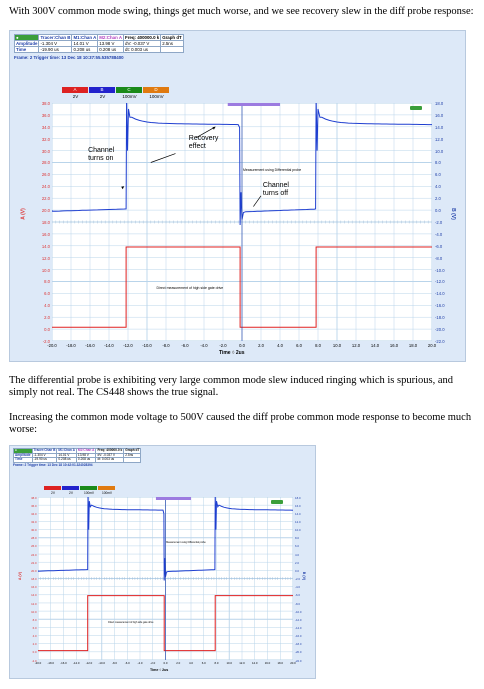  Describe the element at coordinates (45, 246) in the screenshot. I see `y-left-tick-label: 14.0` at that location.